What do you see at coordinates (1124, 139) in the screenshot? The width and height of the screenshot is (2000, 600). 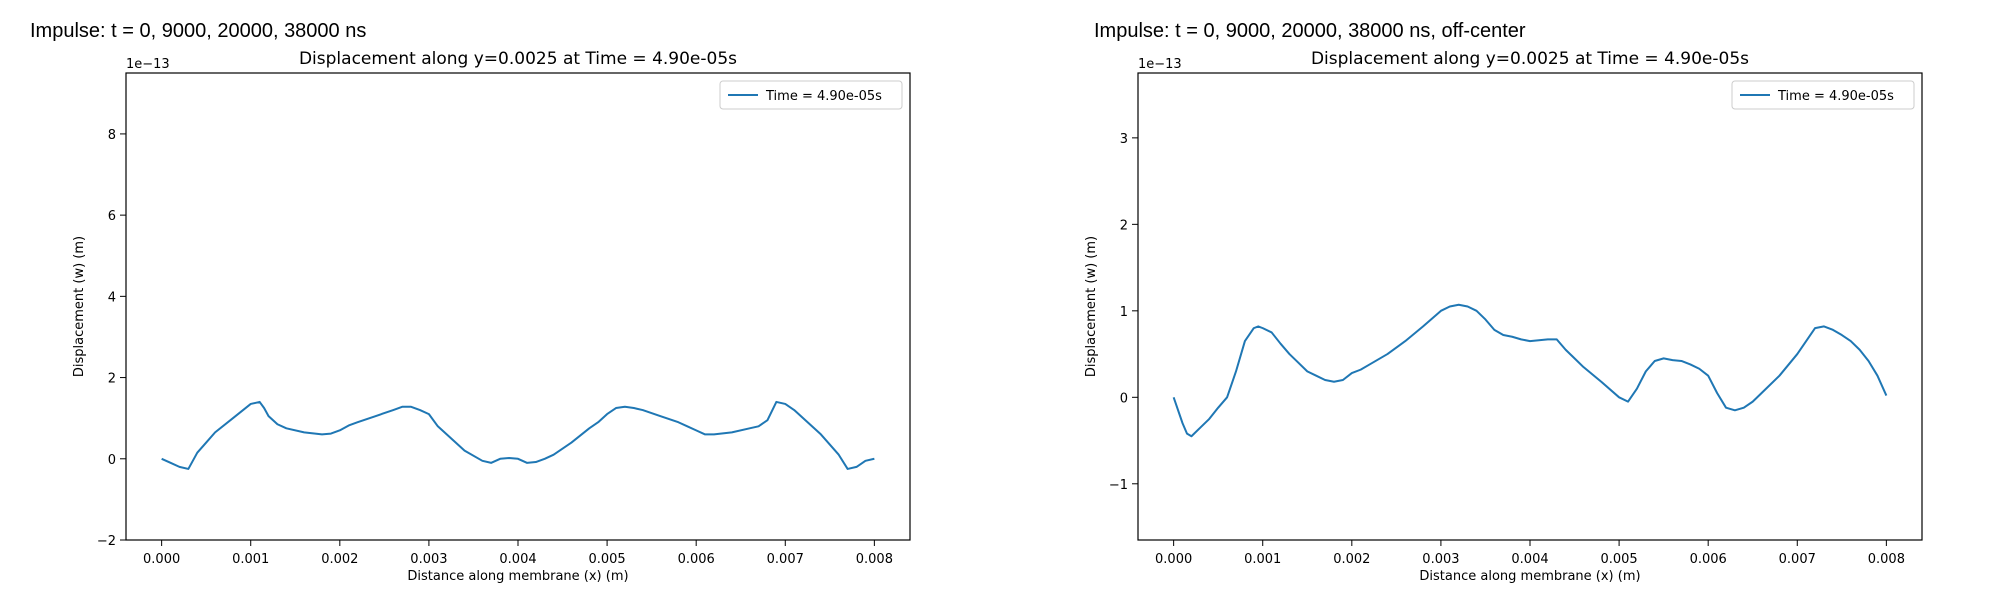 I see `y-tick-label: 3` at bounding box center [1124, 139].